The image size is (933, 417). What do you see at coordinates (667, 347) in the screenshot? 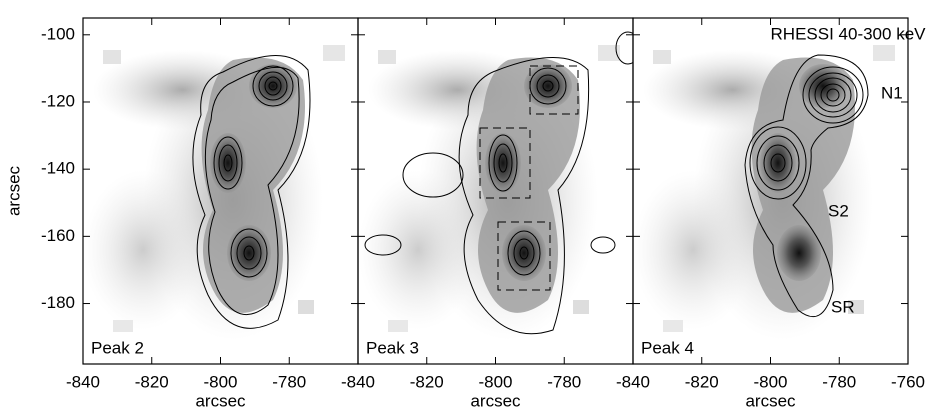
I see `panel-label: Peak 4` at bounding box center [667, 347].